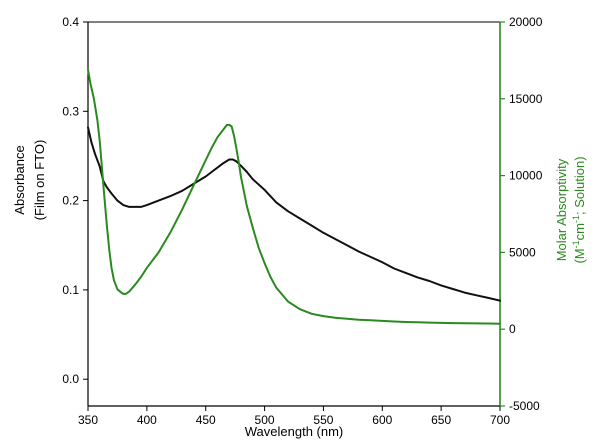 The image size is (600, 447). I want to click on right-tick-label: 0, so click(512, 329).